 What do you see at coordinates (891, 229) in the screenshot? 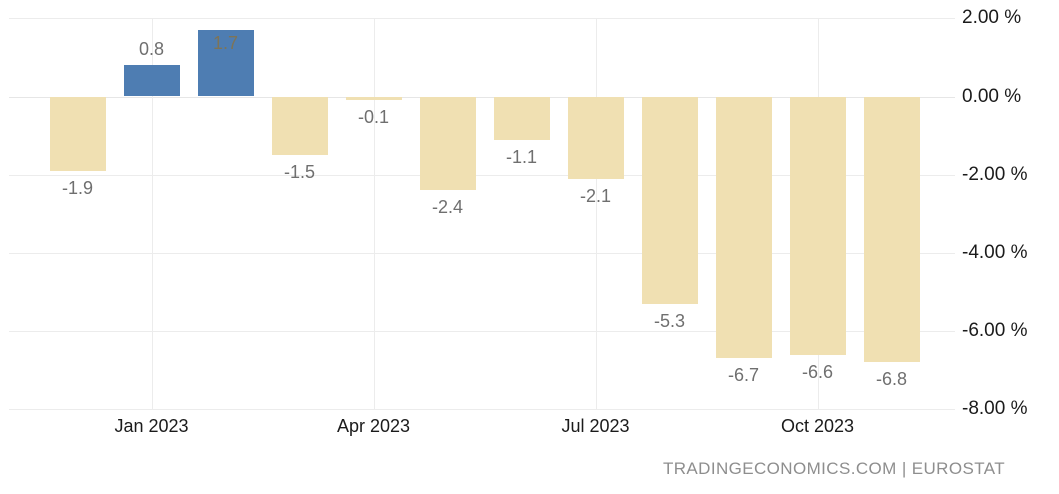
I see `bar-nov-2023` at bounding box center [891, 229].